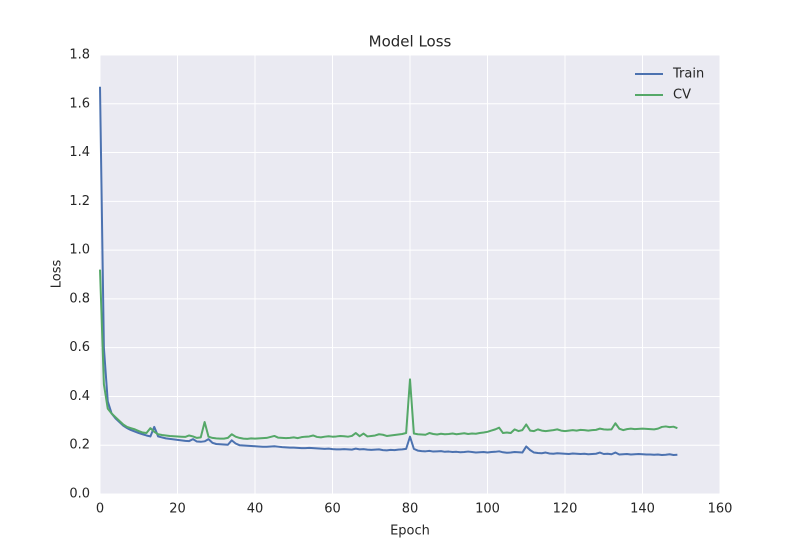  I want to click on legend-label: CV, so click(682, 95).